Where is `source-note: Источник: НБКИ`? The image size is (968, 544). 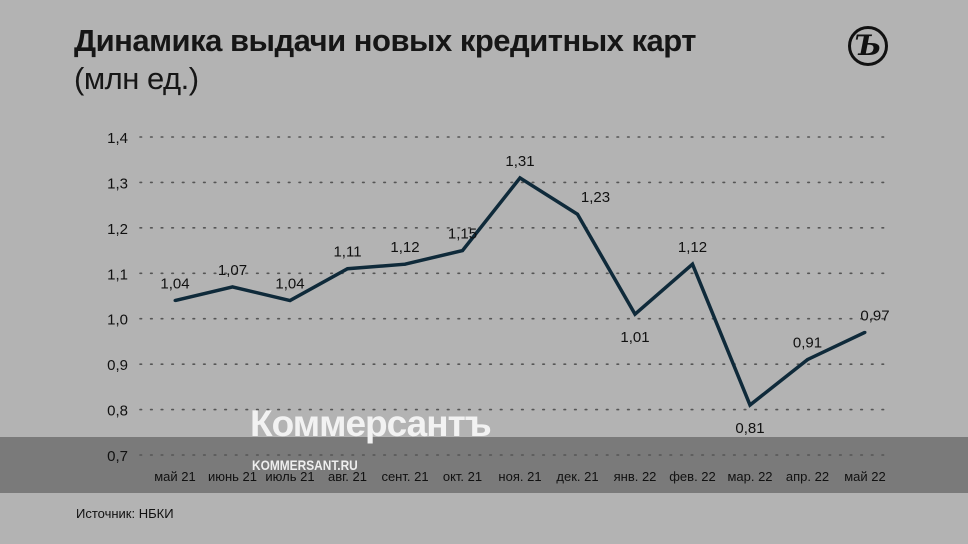
source-note: Источник: НБКИ is located at coordinates (125, 513).